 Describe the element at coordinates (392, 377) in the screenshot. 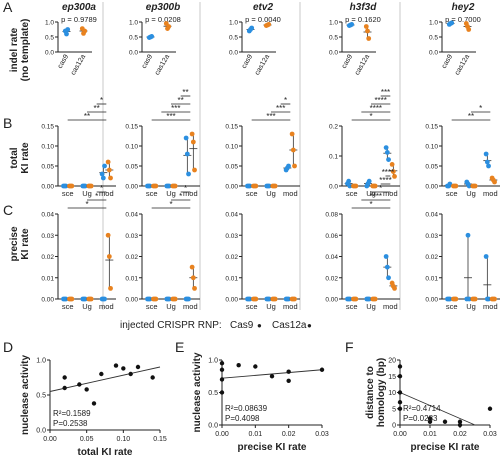

I see `y-tick-label: 15` at that location.